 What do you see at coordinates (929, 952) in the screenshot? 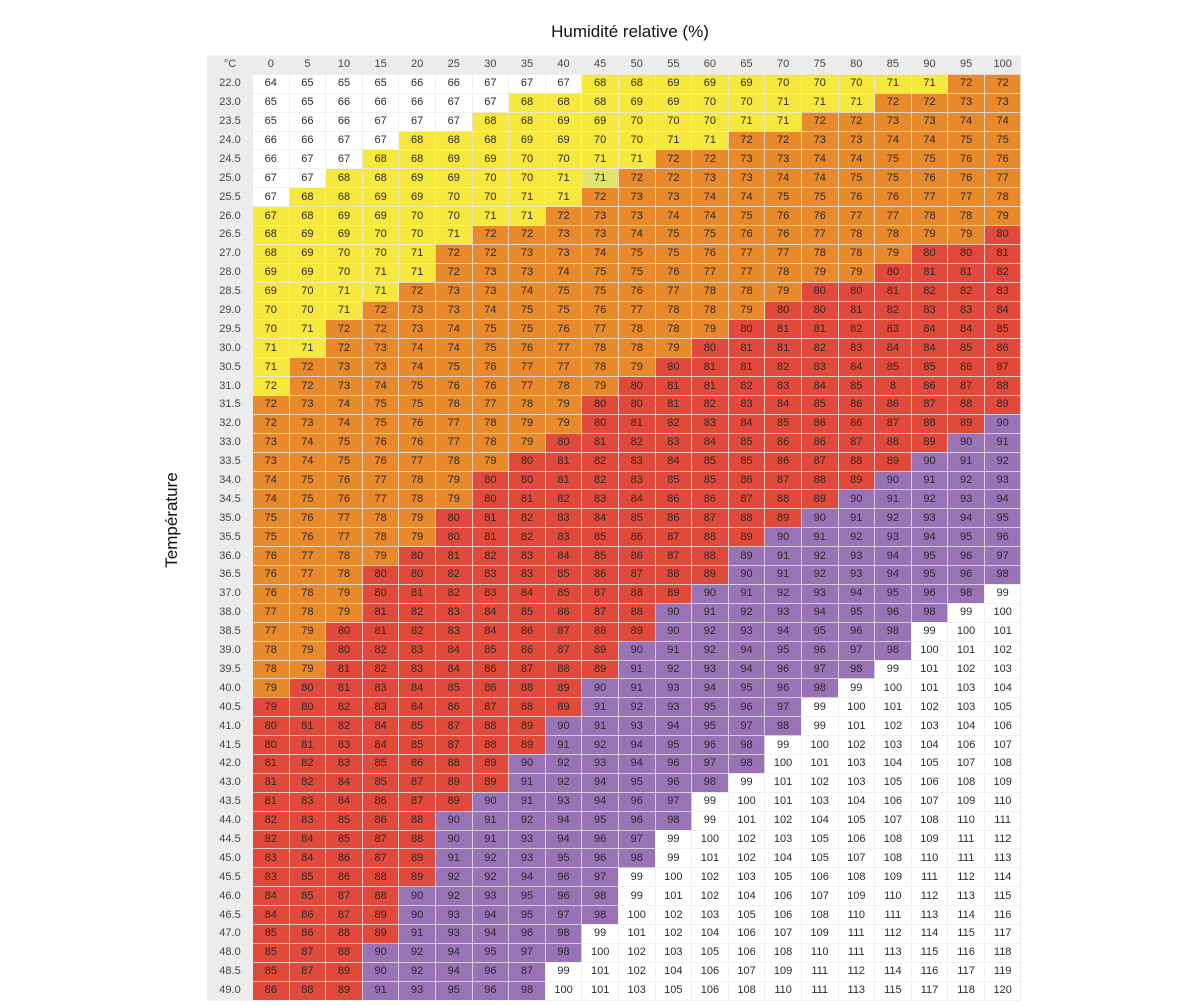
I see `heatmap-cell: 115` at bounding box center [929, 952].